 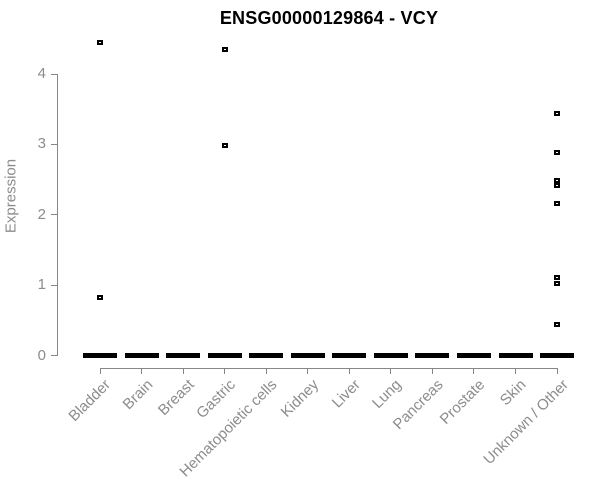 I want to click on y-tick-label: 4, so click(x=41, y=73).